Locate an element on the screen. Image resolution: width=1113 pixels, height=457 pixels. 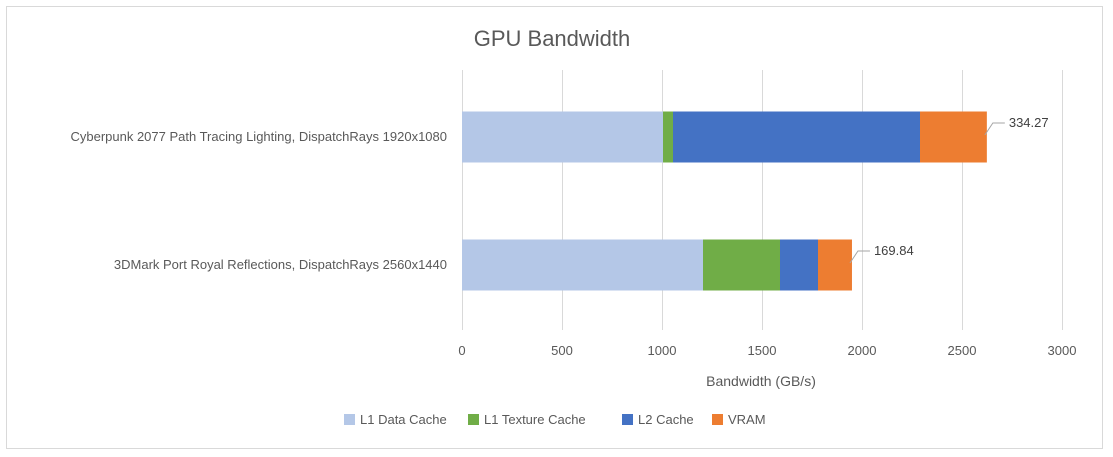
chart-title: GPU Bandwidth is located at coordinates (552, 38).